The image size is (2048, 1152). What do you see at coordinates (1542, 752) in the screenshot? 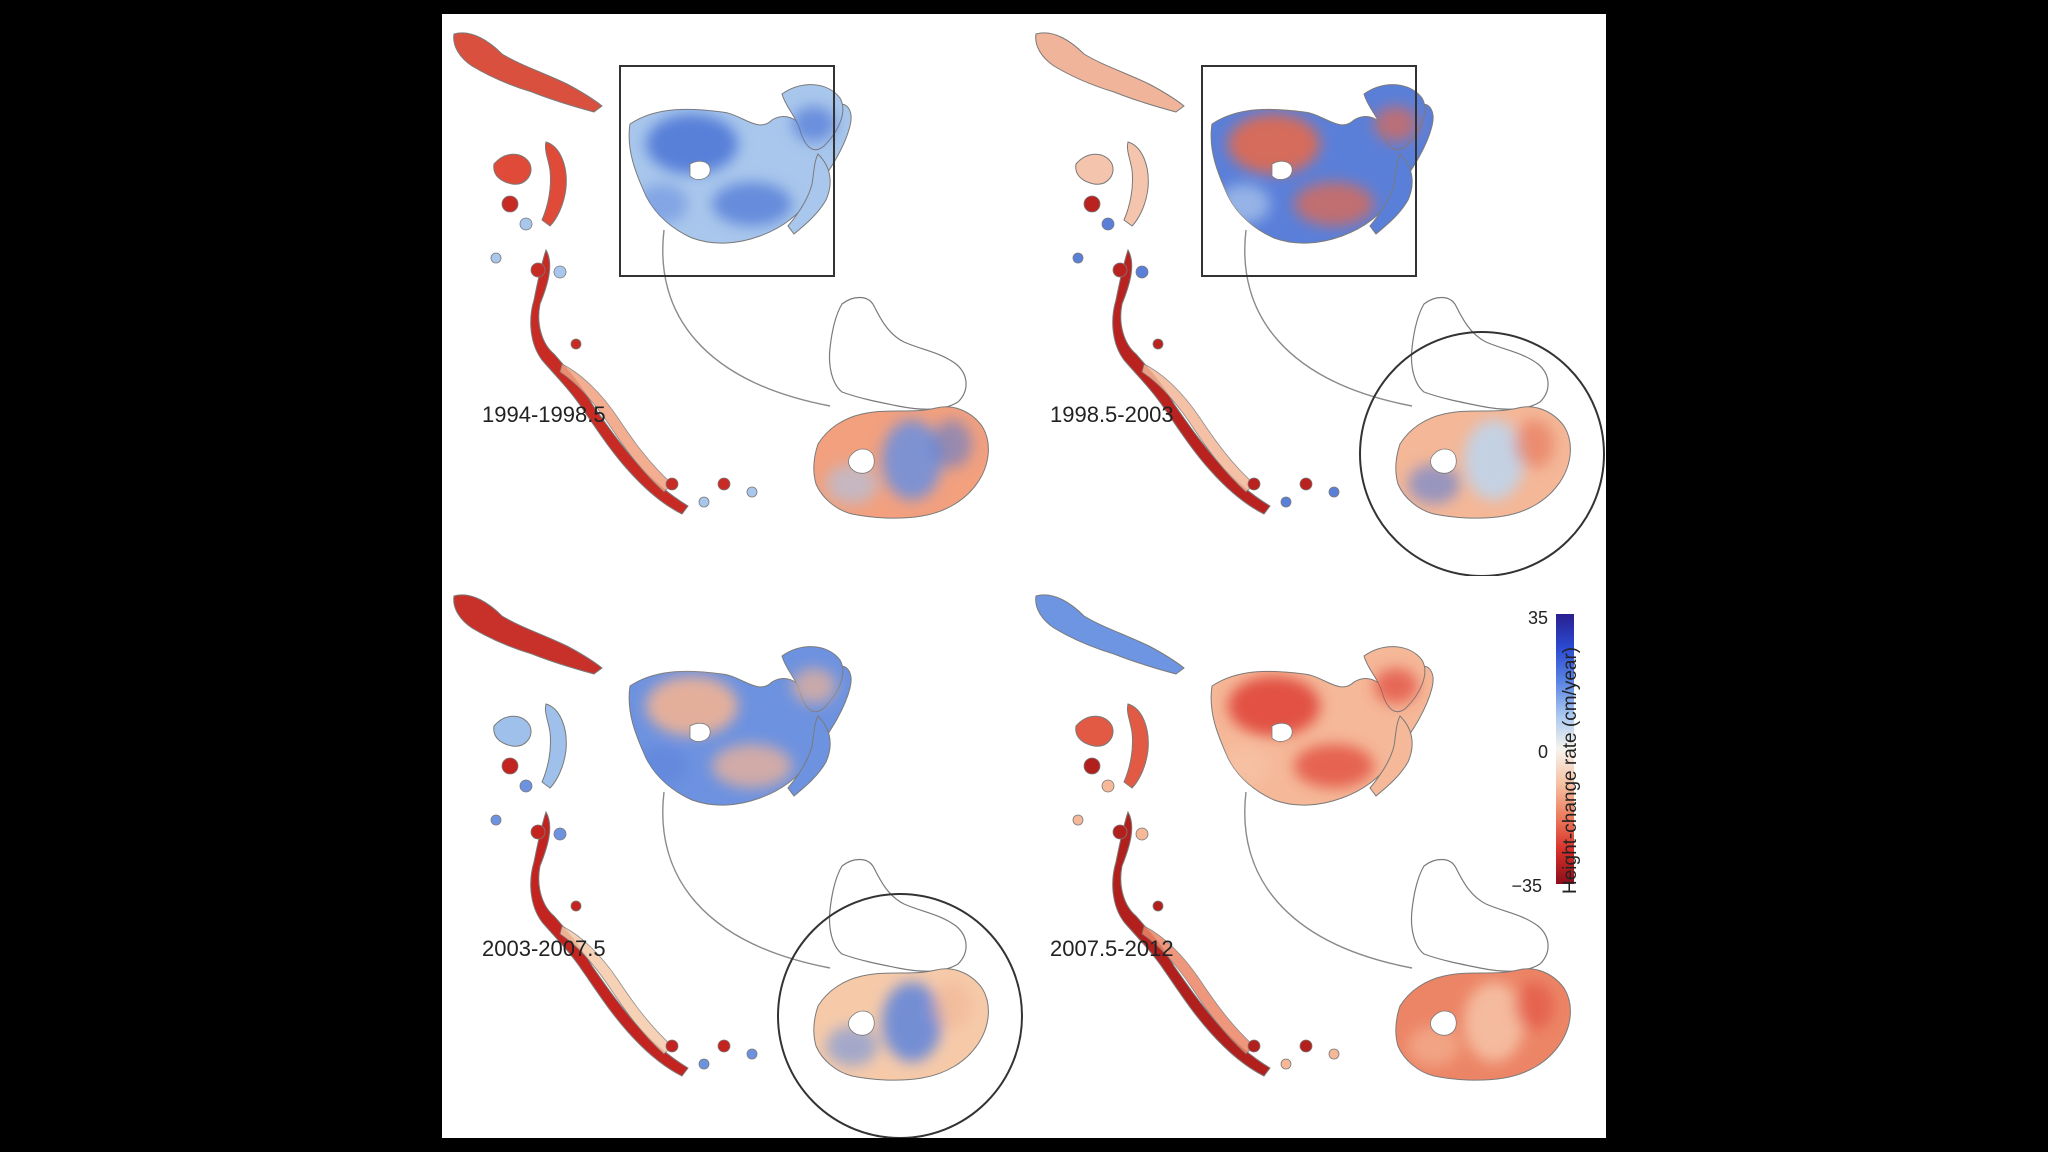
I see `colorbar-mid-label: 0` at bounding box center [1542, 752].